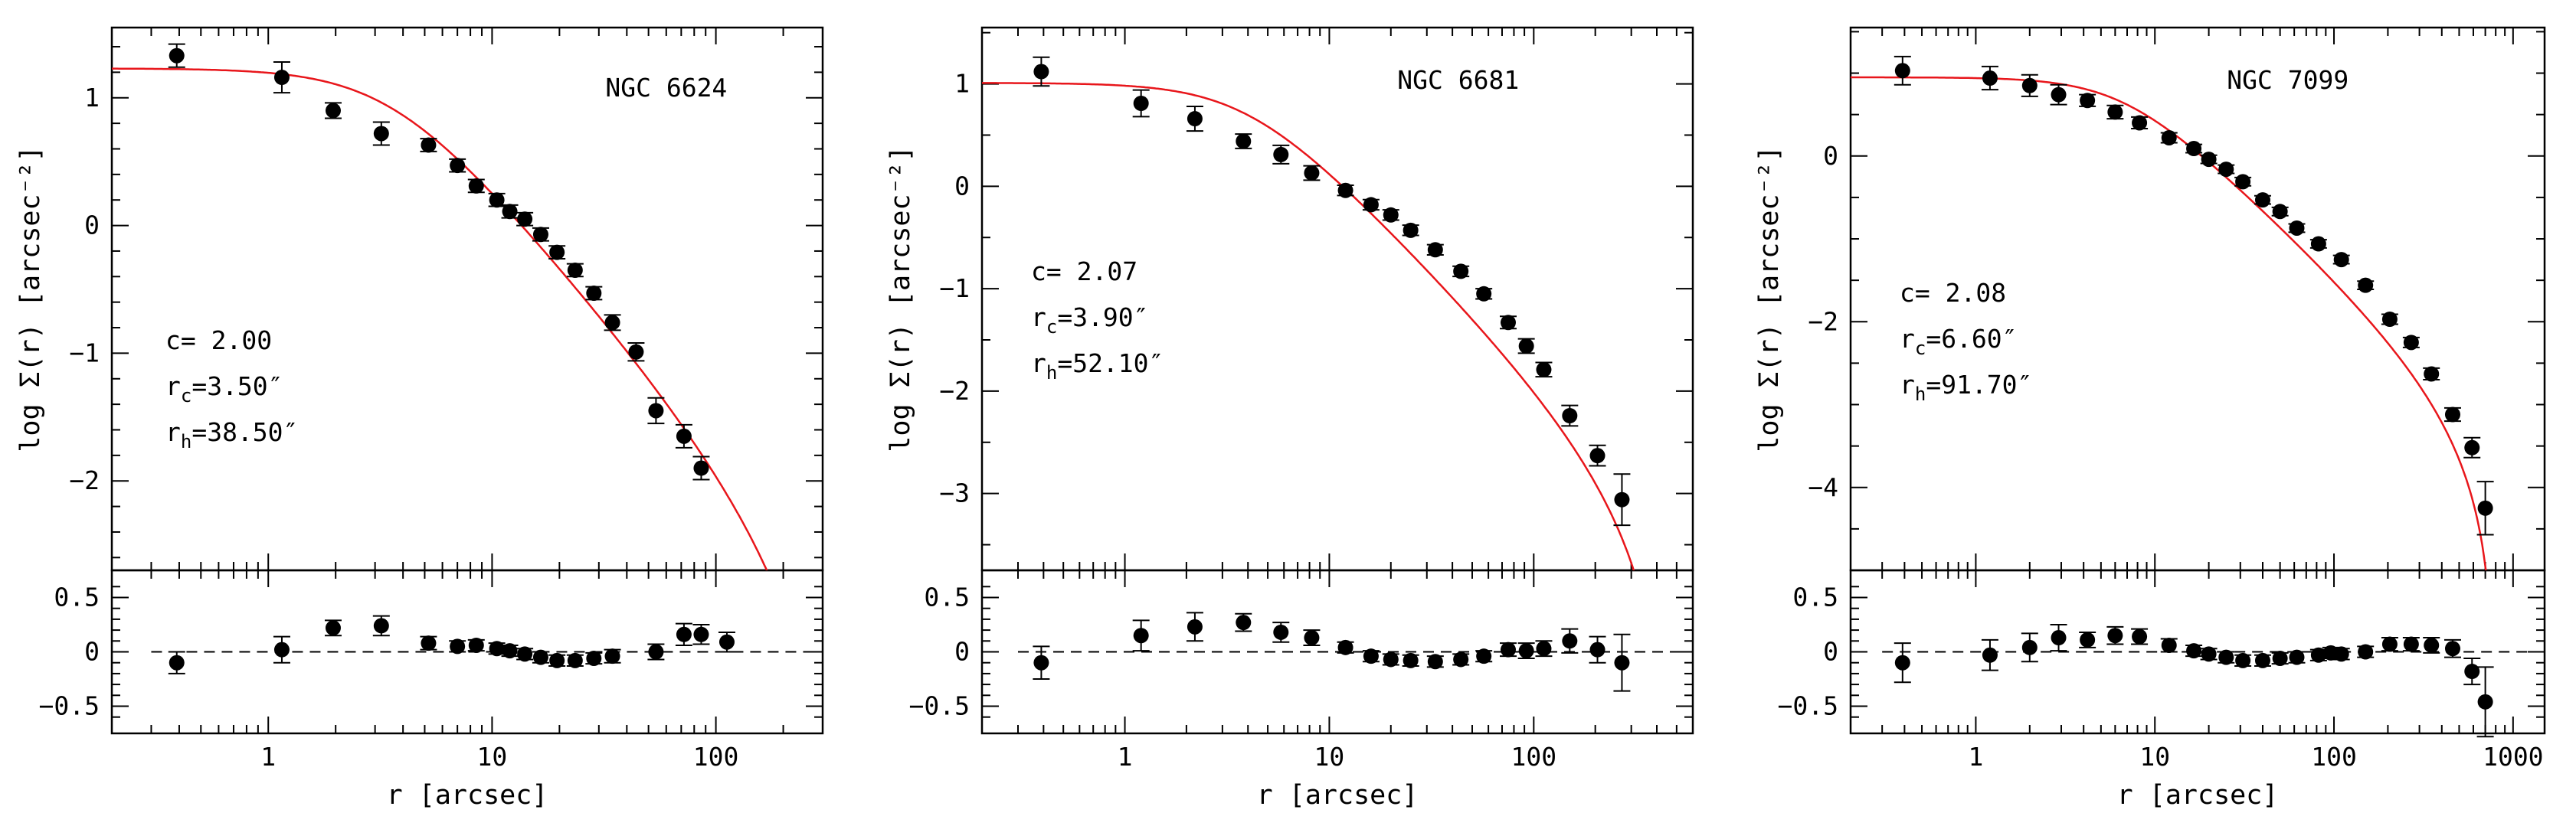 The height and width of the screenshot is (826, 2576). What do you see at coordinates (1823, 487) in the screenshot?
I see `y-tick-label: −4` at bounding box center [1823, 487].